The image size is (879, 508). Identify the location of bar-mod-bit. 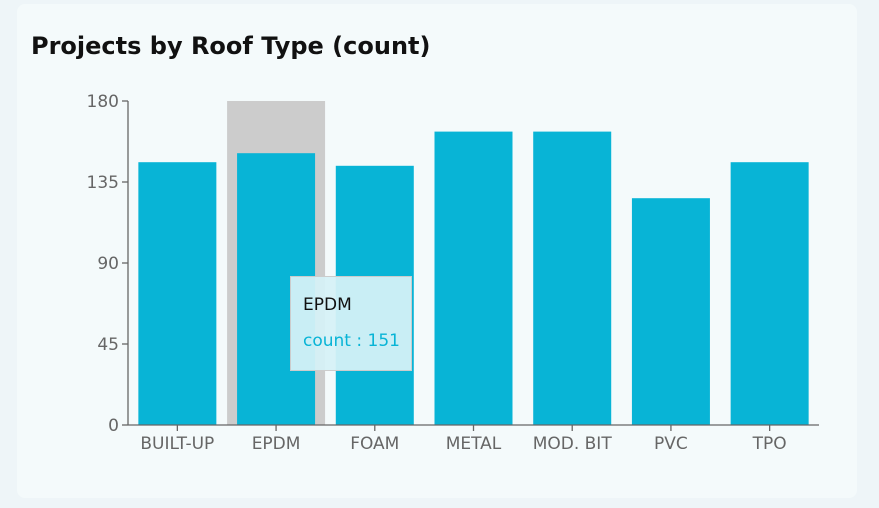
(572, 278).